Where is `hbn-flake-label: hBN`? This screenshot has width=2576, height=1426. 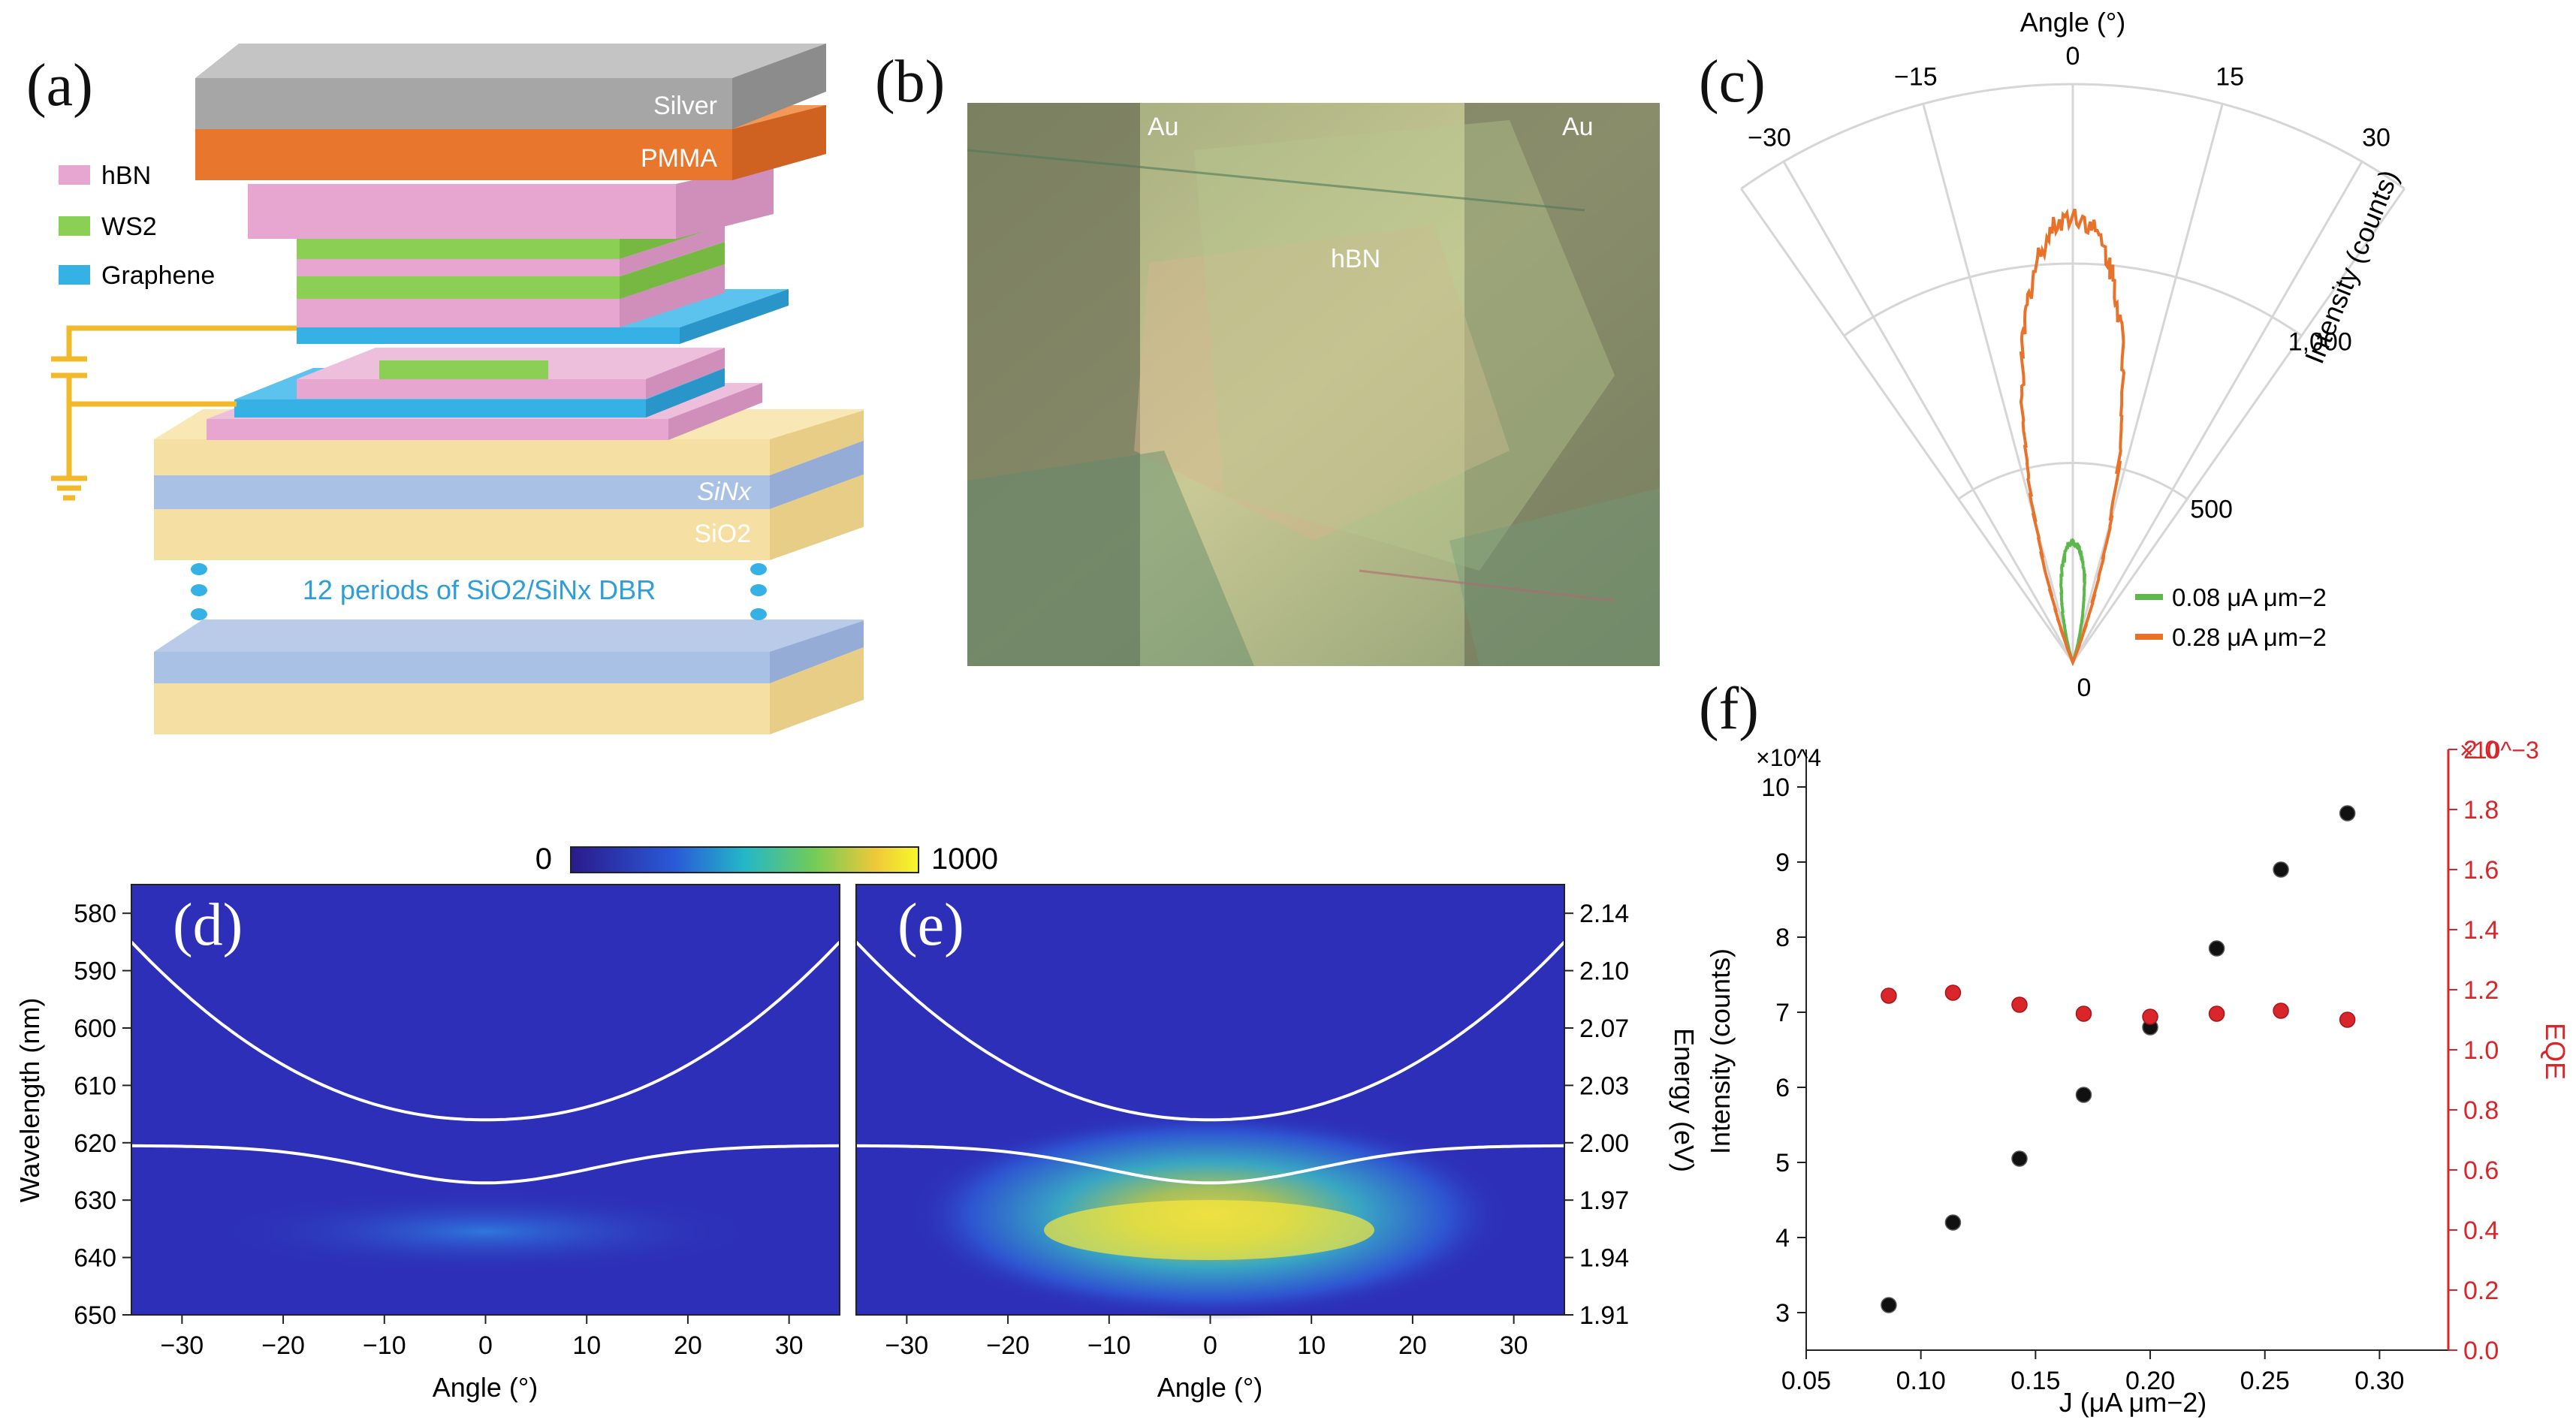
hbn-flake-label: hBN is located at coordinates (1356, 259).